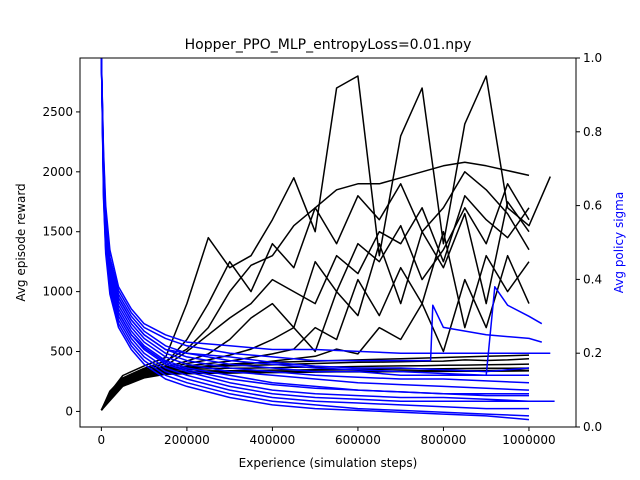 Image resolution: width=640 pixels, height=480 pixels. What do you see at coordinates (358, 440) in the screenshot?
I see `x-tick-label: 600000` at bounding box center [358, 440].